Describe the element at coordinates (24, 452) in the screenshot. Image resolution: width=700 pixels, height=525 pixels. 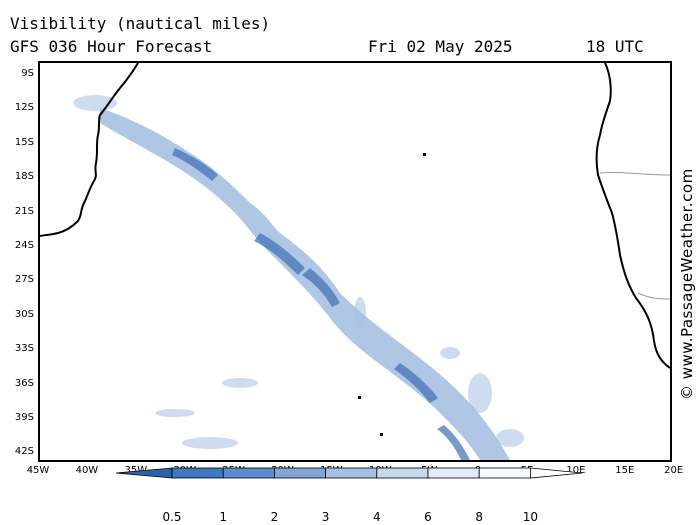
I see `lat-label: 42S` at that location.